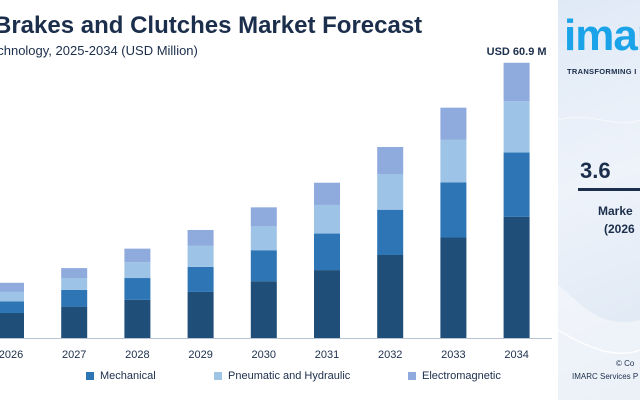 Image resolution: width=640 pixels, height=400 pixels. I want to click on x-tick-label-2029: 2029, so click(200, 355).